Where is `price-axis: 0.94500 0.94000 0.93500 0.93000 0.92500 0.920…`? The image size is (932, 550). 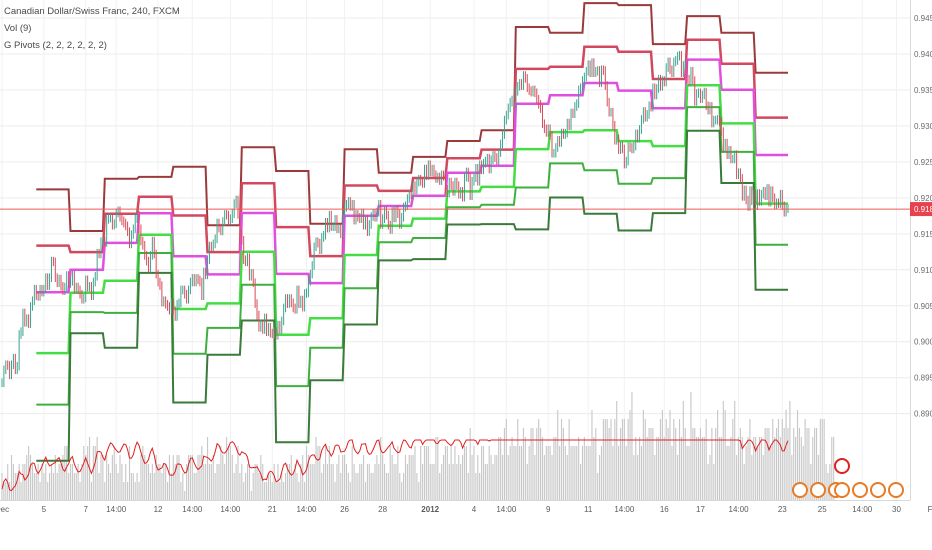 price-axis: 0.94500 0.94000 0.93500 0.93000 0.92500 0.920… is located at coordinates (921, 275).